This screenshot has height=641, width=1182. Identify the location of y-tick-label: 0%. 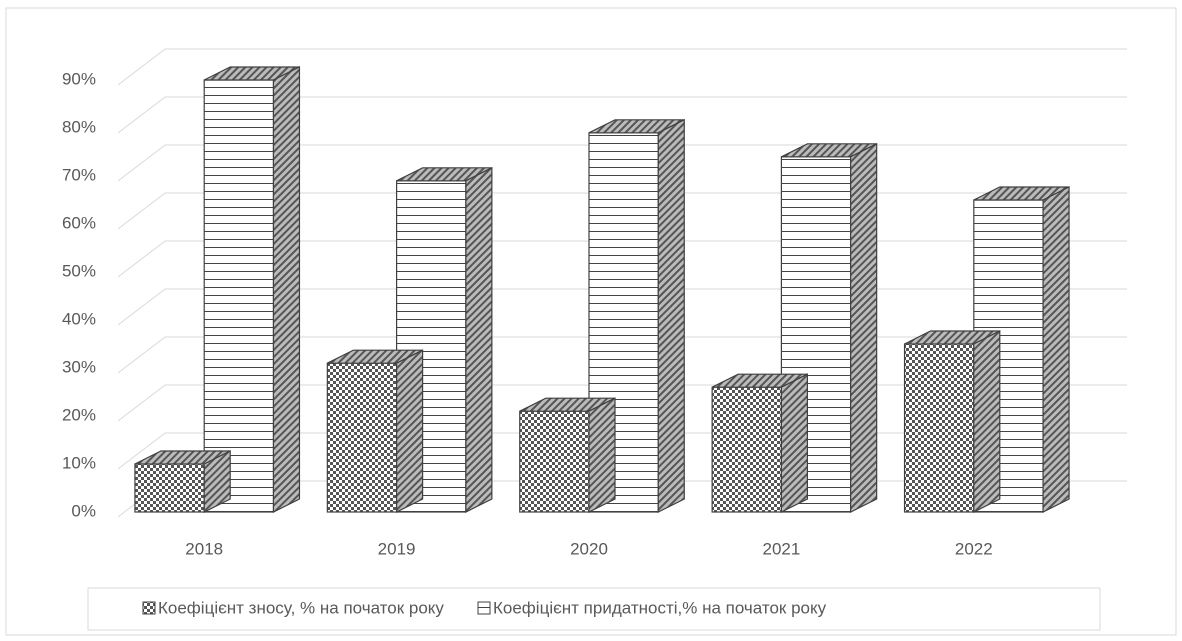
(83, 510).